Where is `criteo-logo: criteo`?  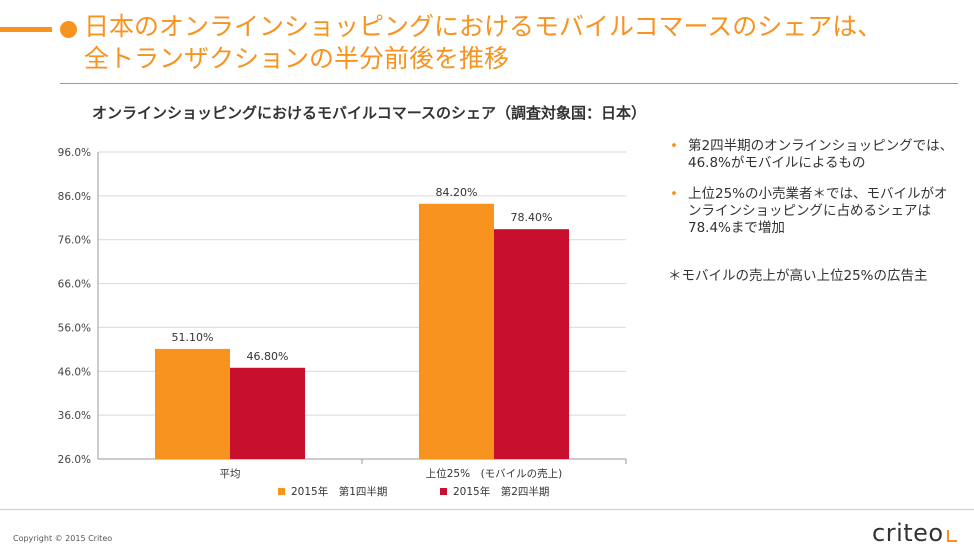 criteo-logo: criteo is located at coordinates (908, 533).